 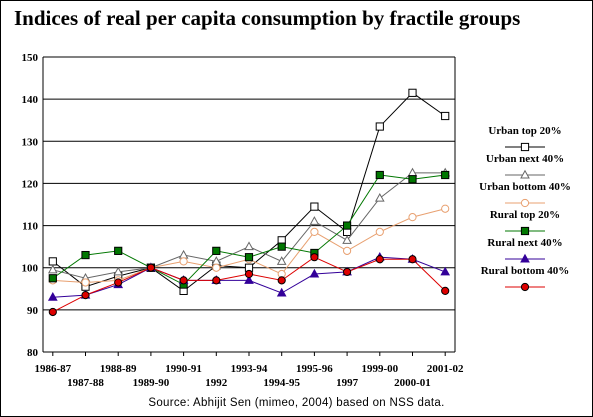 What do you see at coordinates (249, 369) in the screenshot?
I see `x-tick-label: 1993-94` at bounding box center [249, 369].